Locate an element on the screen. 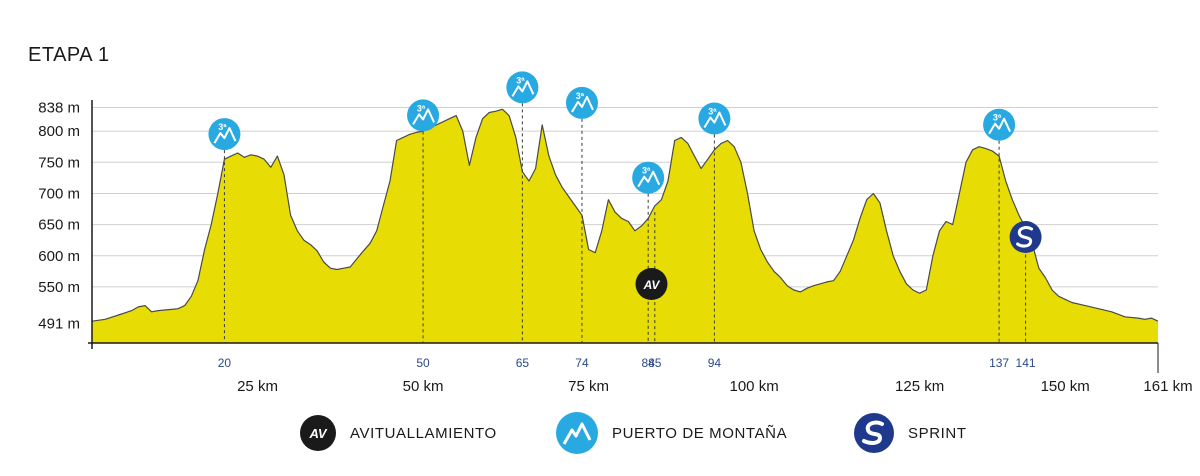 The height and width of the screenshot is (476, 1200). legend-sprint-label: SPRINT is located at coordinates (937, 433).